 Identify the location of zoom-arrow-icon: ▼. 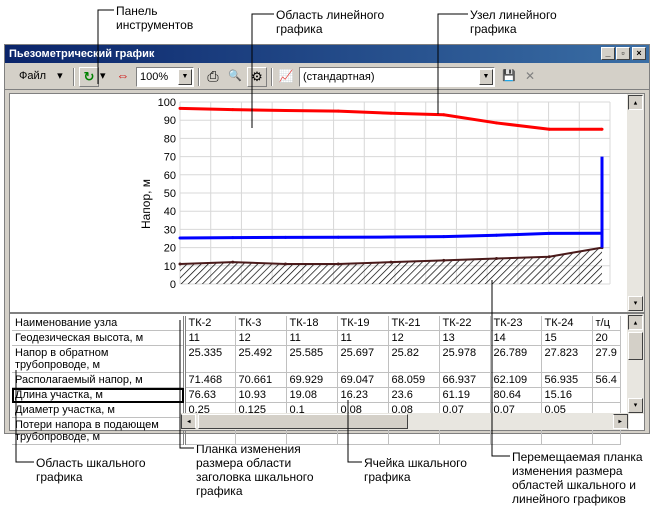
(185, 77).